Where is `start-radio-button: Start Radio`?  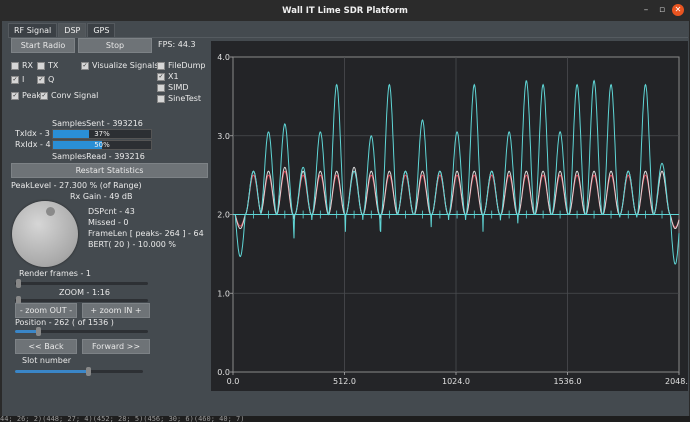
start-radio-button: Start Radio is located at coordinates (43, 45).